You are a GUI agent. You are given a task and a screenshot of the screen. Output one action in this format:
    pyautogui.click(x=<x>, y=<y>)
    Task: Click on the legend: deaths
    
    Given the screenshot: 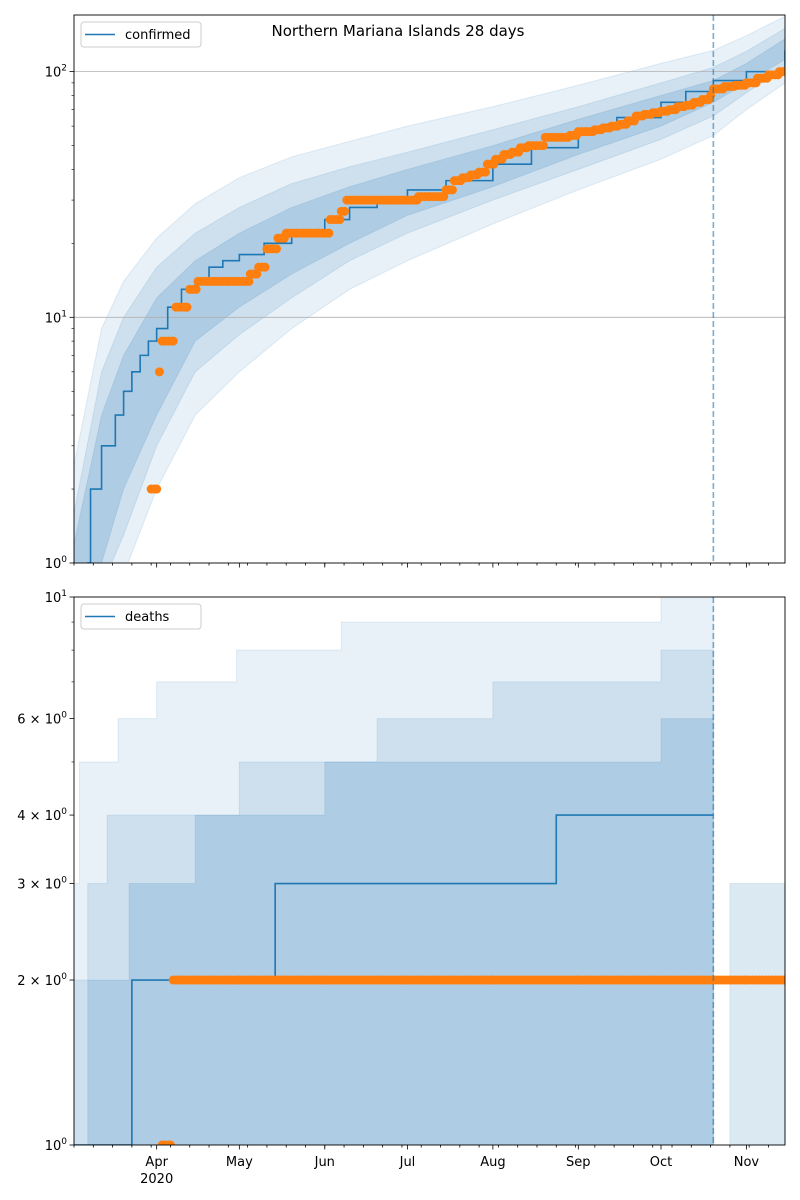 What is the action you would take?
    pyautogui.click(x=141, y=616)
    